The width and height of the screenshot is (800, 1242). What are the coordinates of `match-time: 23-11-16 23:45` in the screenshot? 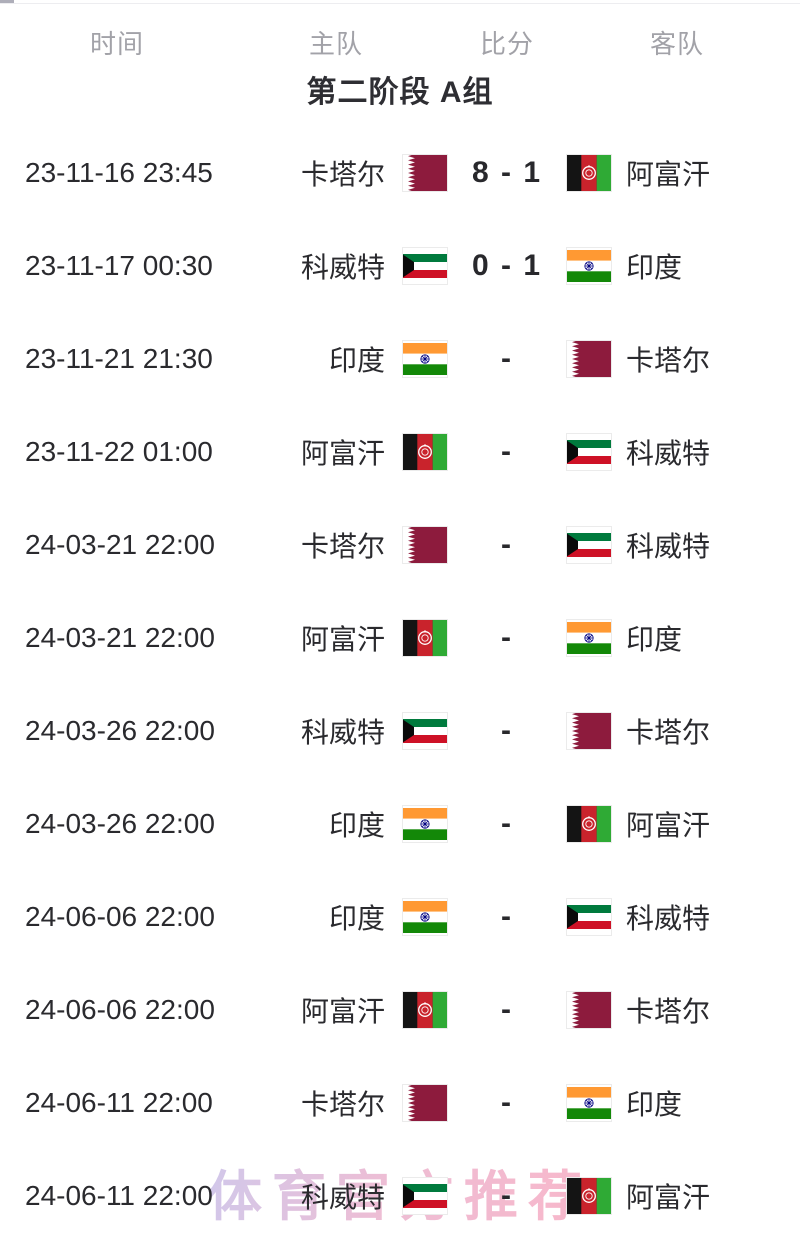 It's located at (119, 172).